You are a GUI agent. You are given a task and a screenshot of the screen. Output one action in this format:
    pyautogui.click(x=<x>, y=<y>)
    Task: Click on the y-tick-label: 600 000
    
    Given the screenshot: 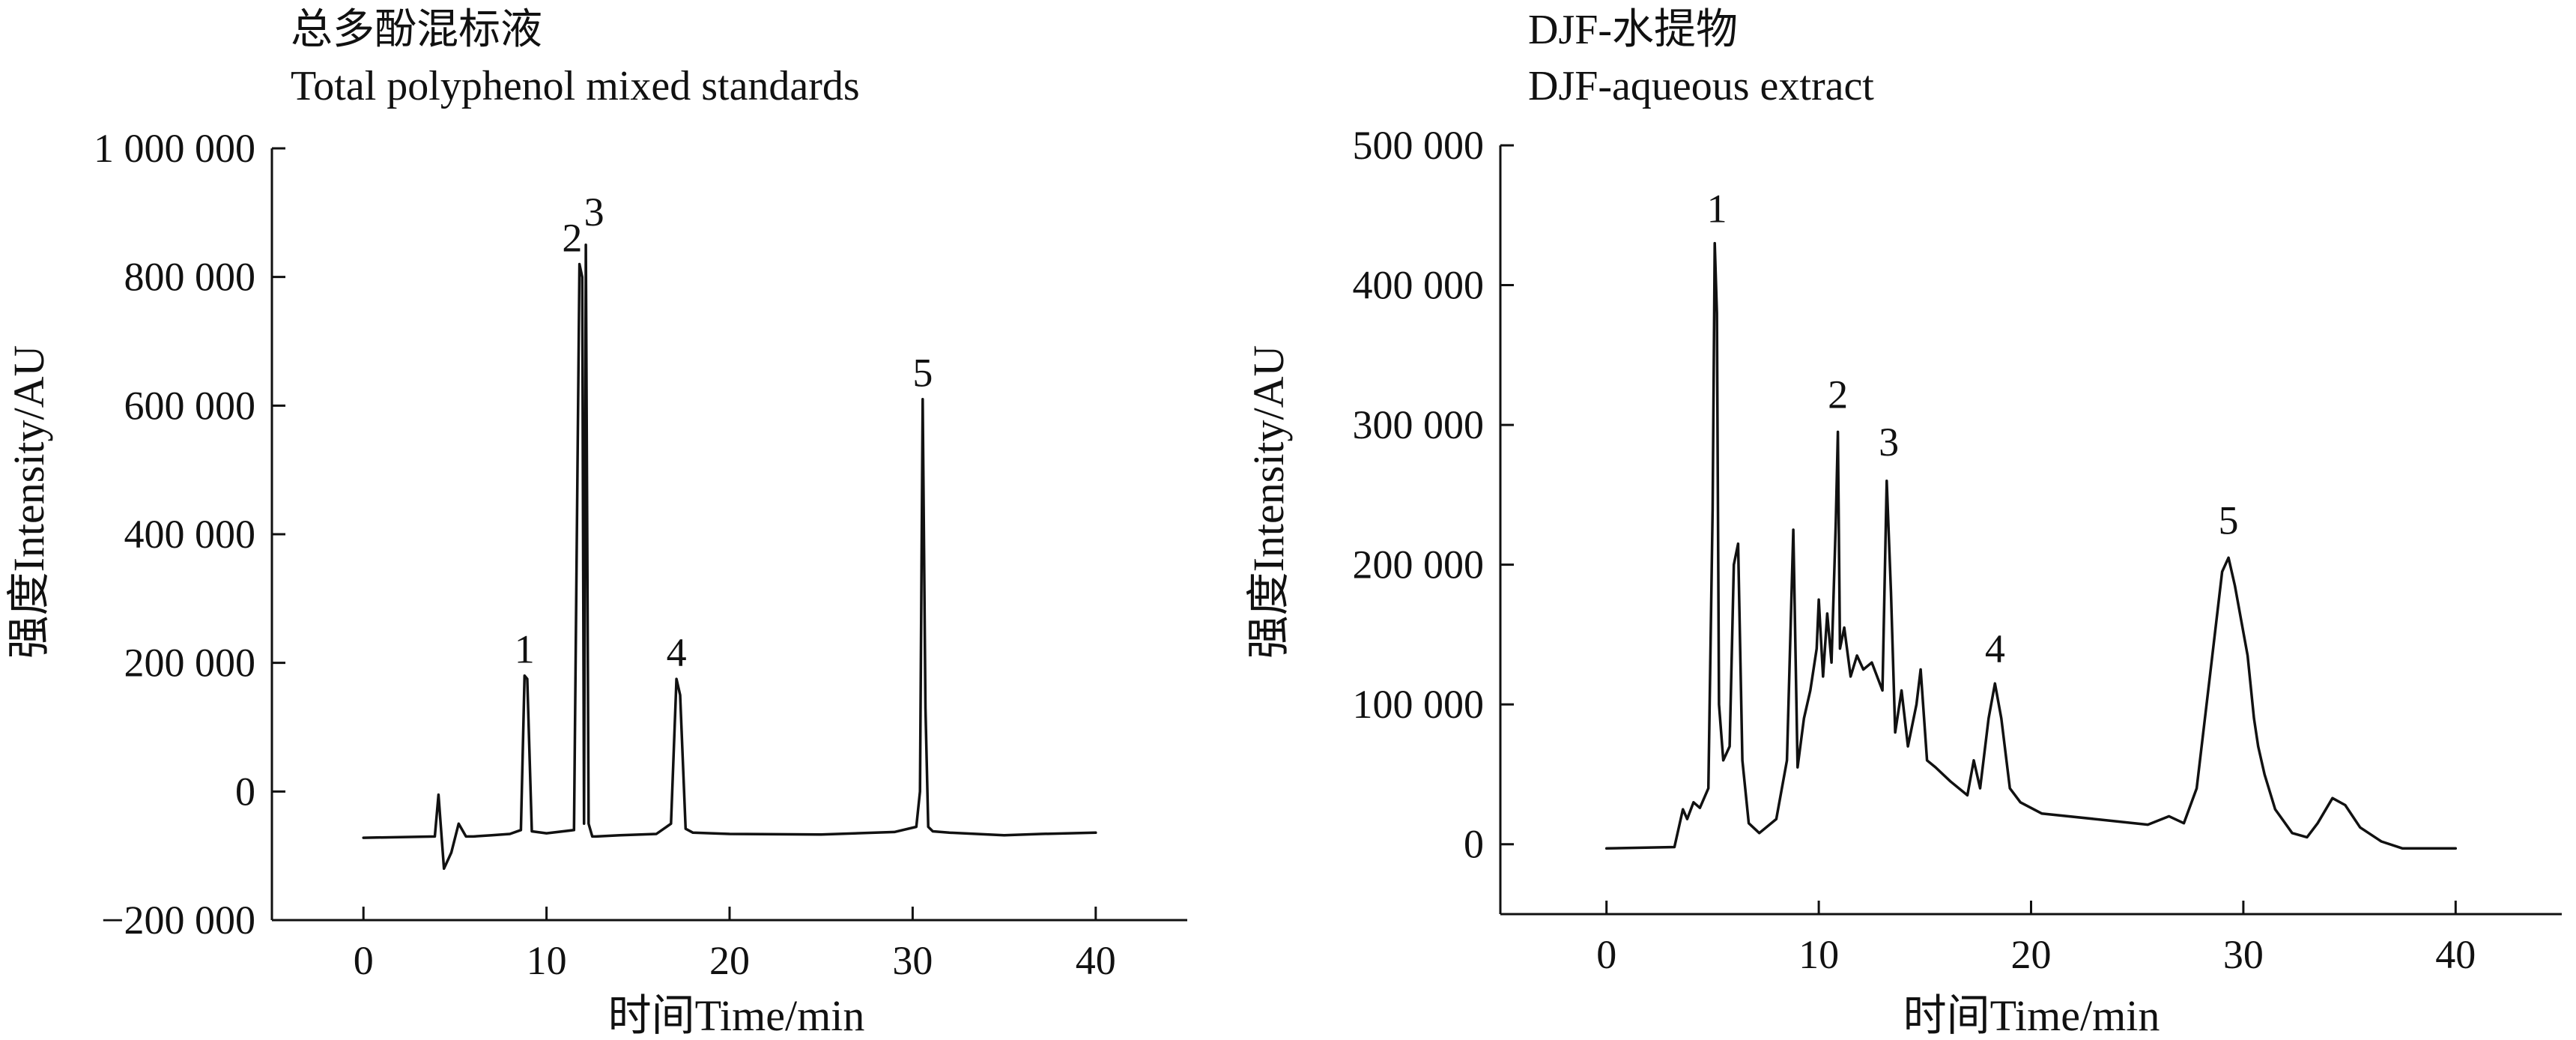 What is the action you would take?
    pyautogui.click(x=190, y=406)
    